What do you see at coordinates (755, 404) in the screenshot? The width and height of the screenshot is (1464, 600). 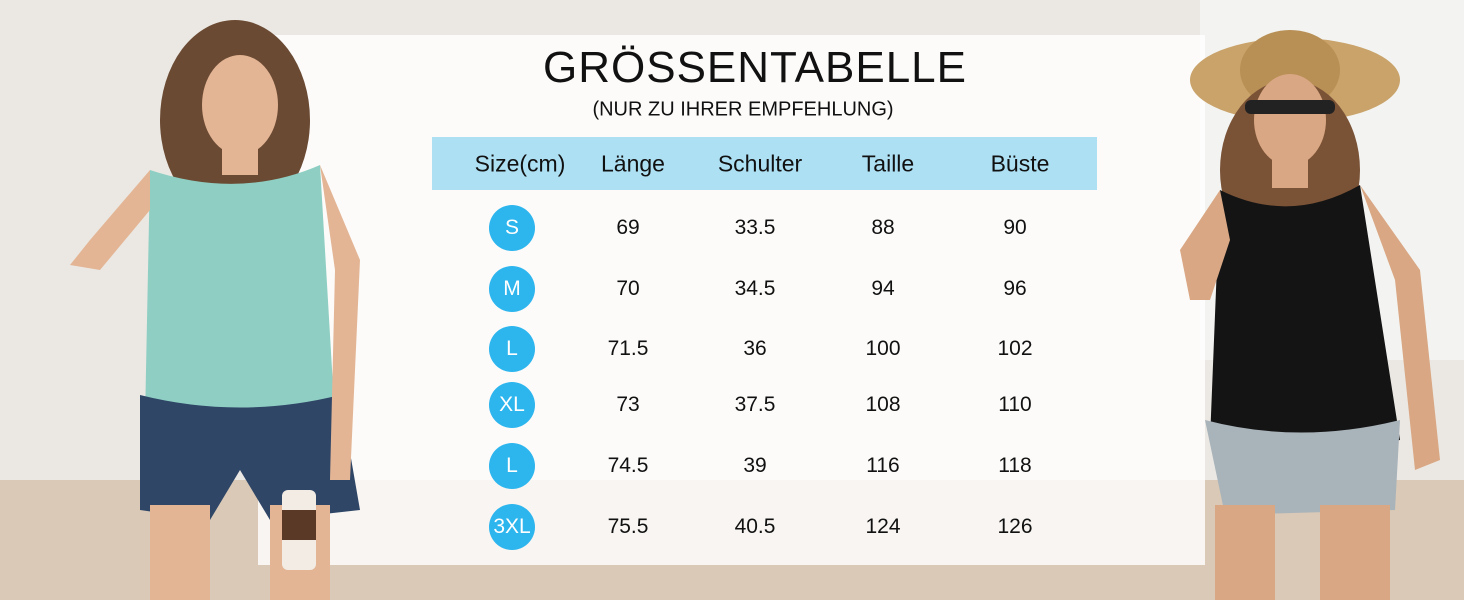 I see `table-cell: 37.5` at bounding box center [755, 404].